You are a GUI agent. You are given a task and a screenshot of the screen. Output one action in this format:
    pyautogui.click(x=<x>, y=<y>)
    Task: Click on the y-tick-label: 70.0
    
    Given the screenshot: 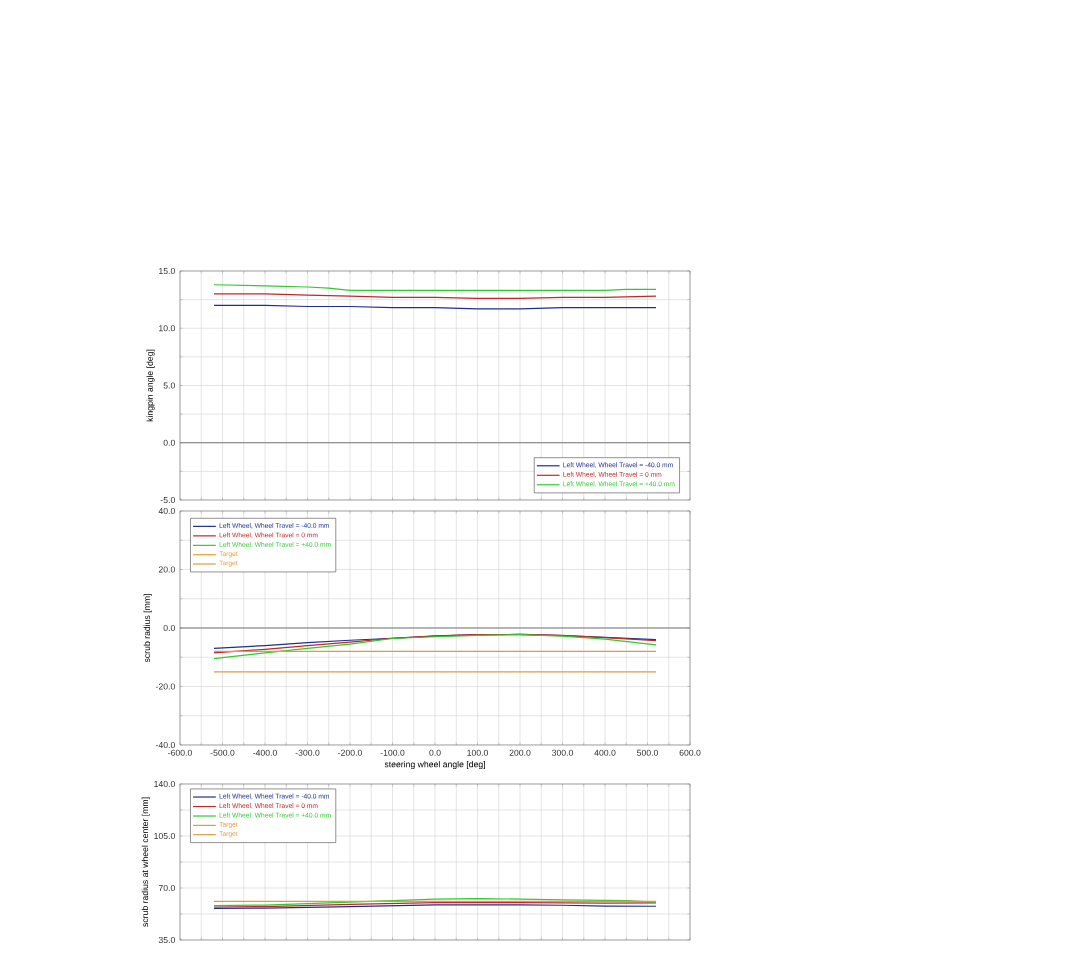 What is the action you would take?
    pyautogui.click(x=166, y=888)
    